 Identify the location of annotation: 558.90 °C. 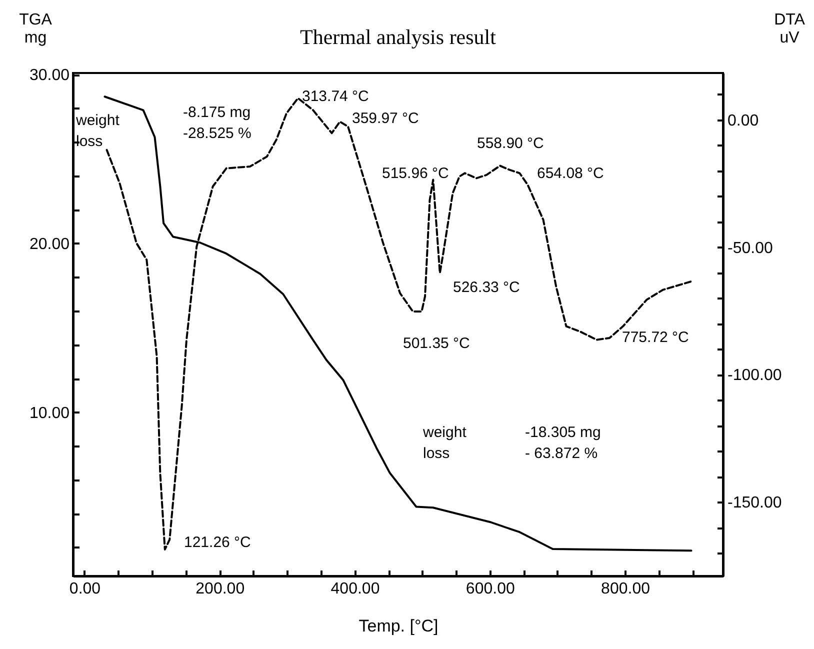
(510, 143).